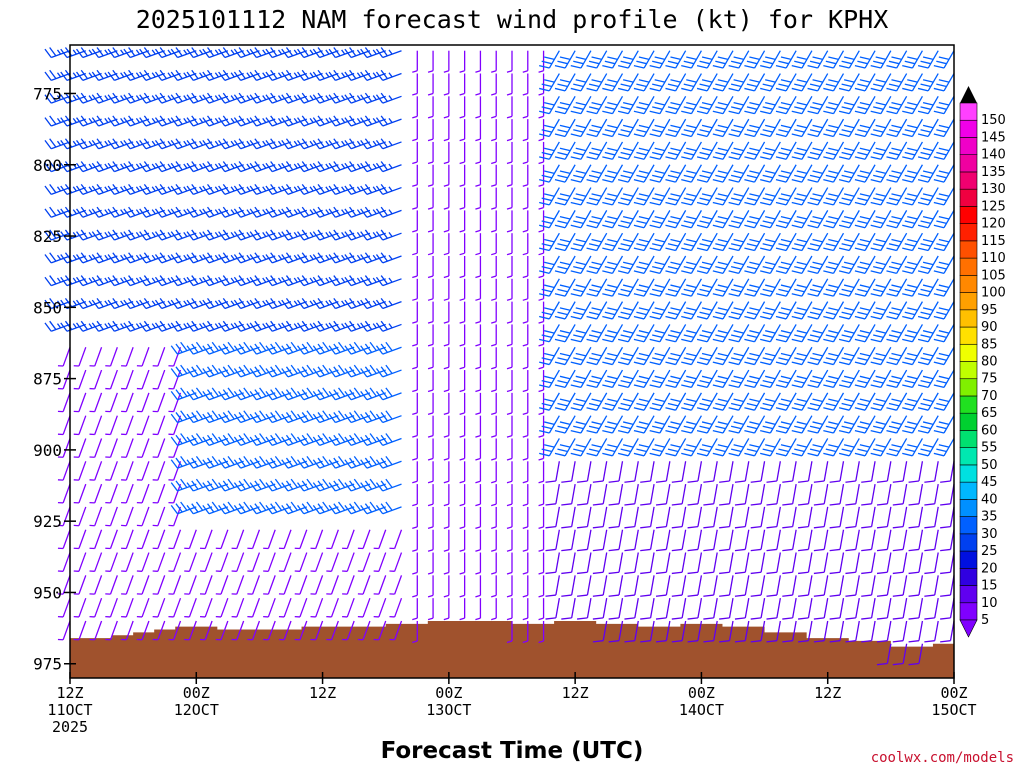 This screenshot has width=1024, height=768. Describe the element at coordinates (989, 465) in the screenshot. I see `colorbar-label: 50` at that location.